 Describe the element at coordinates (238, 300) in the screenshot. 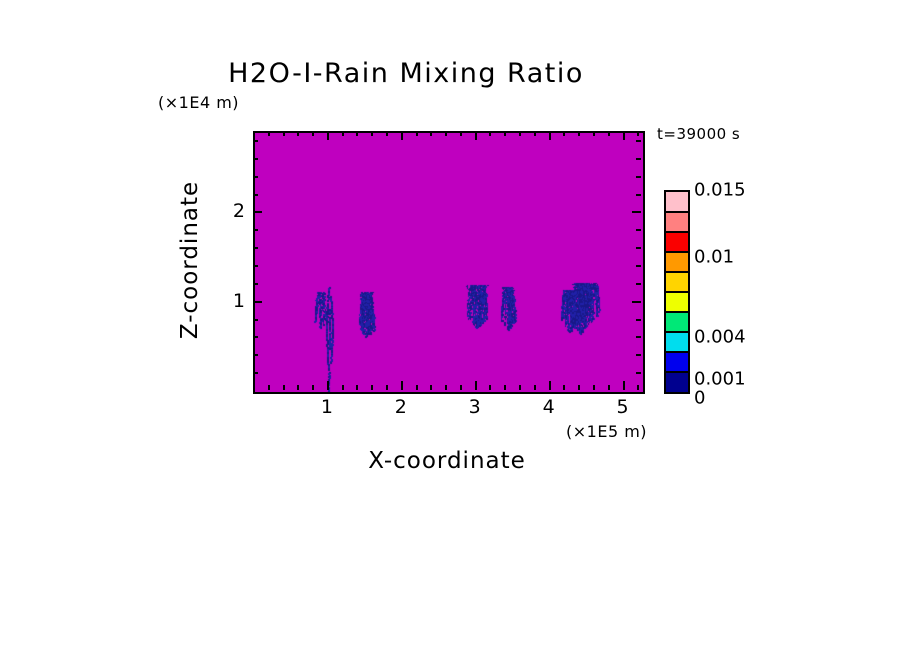

I see `y-tick-label: 1` at that location.